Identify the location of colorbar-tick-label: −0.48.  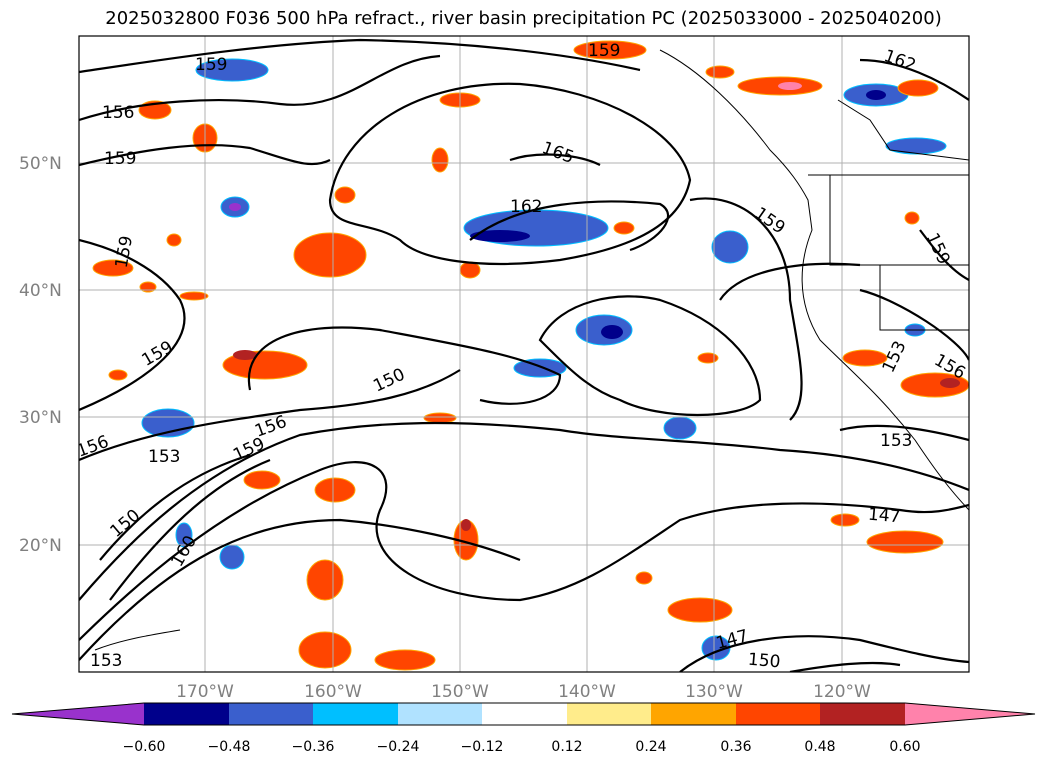
(229, 747).